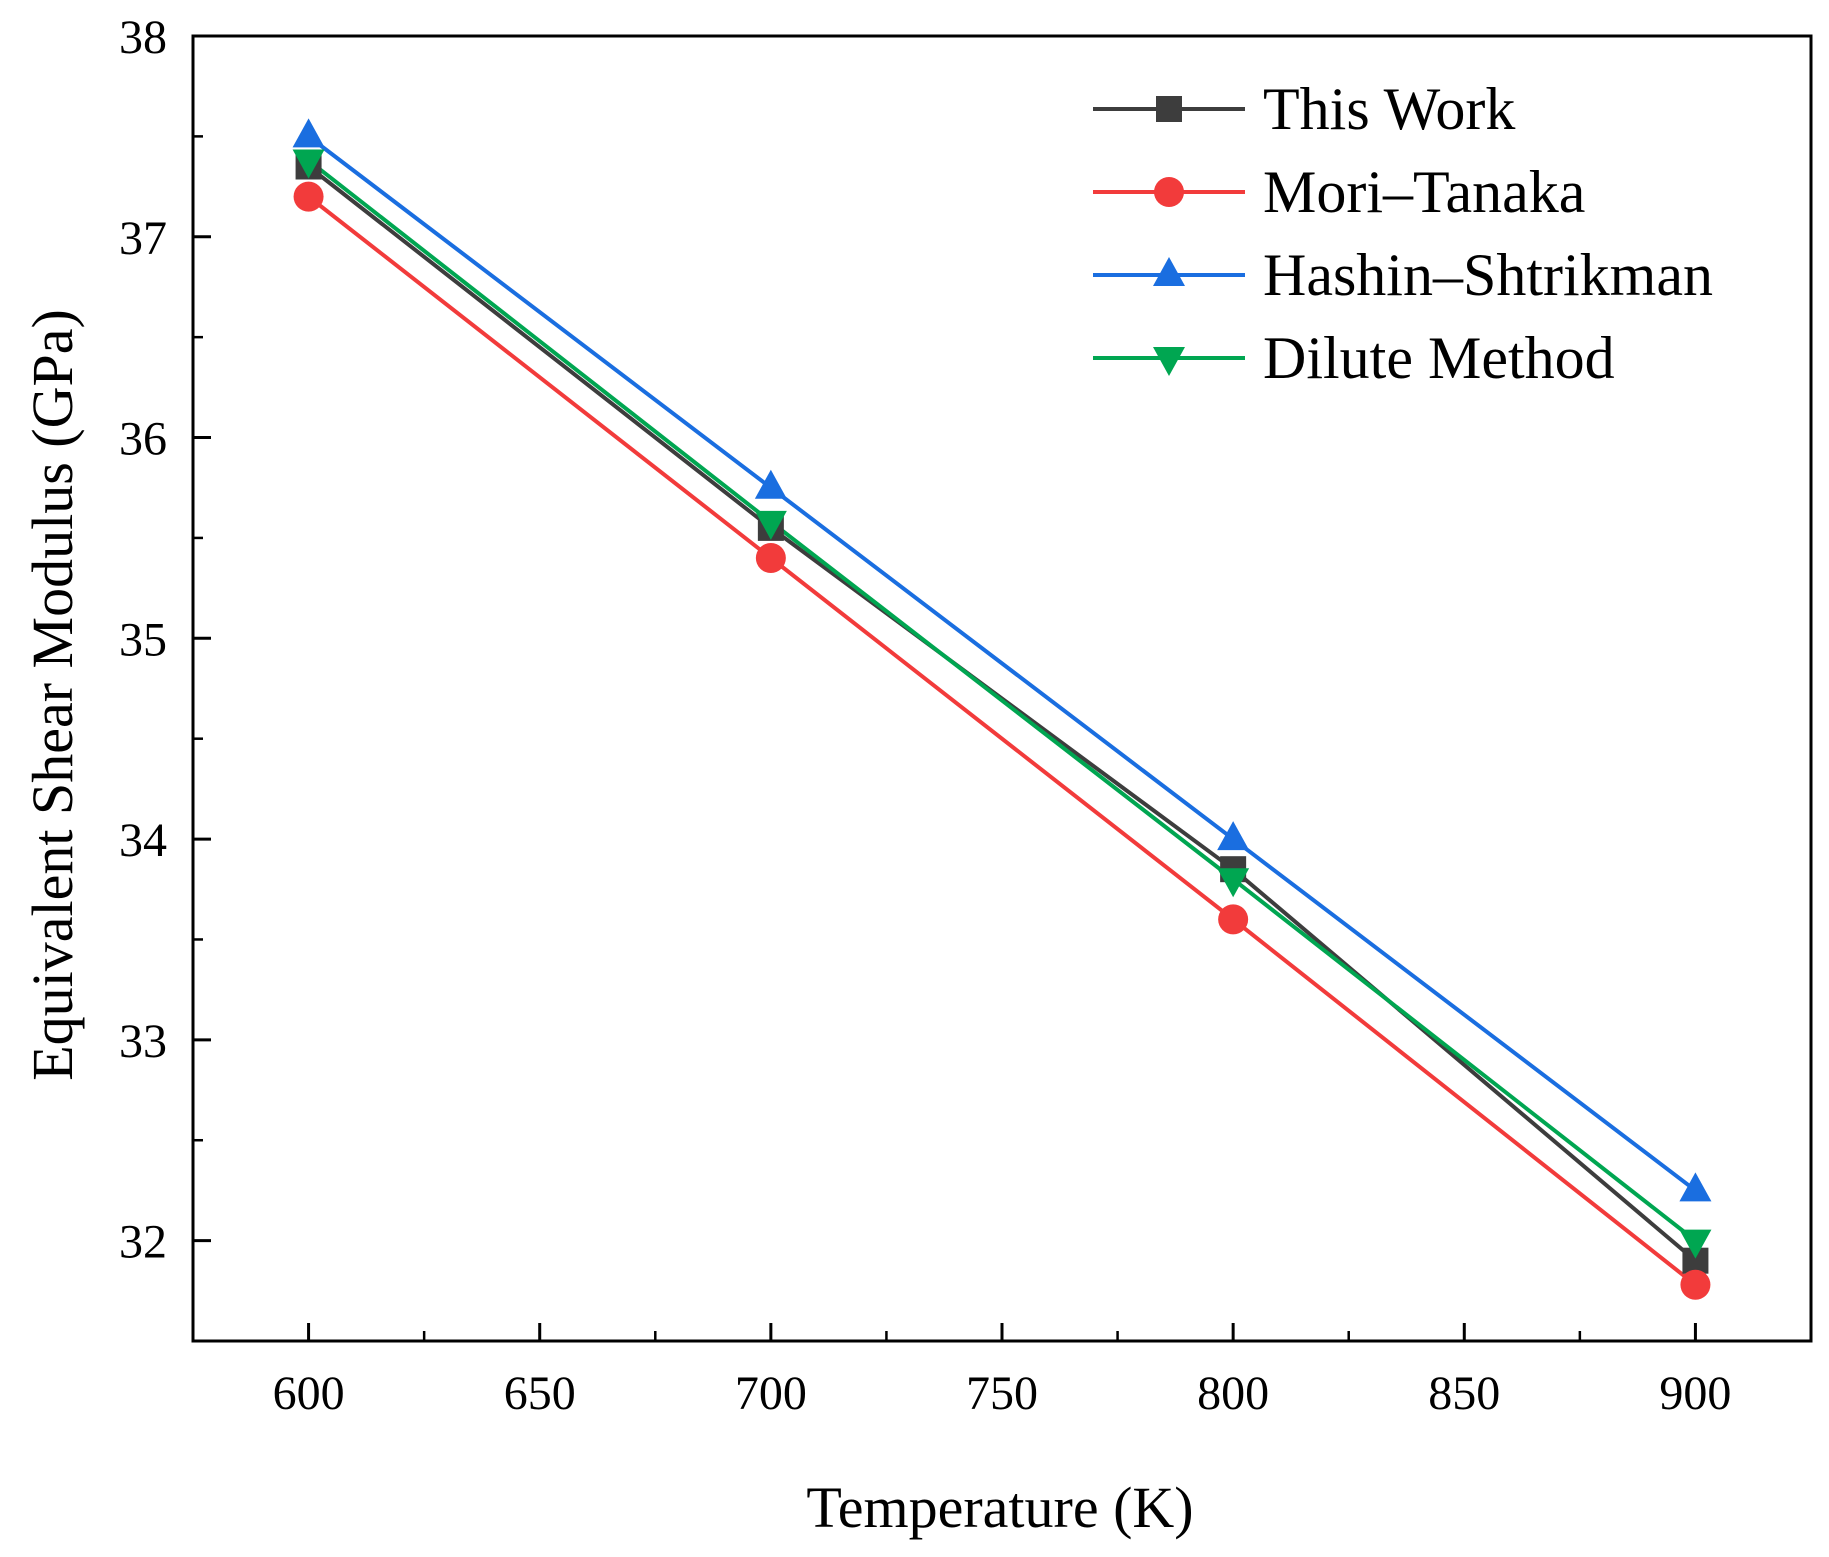 This screenshot has width=1829, height=1557. What do you see at coordinates (143, 37) in the screenshot?
I see `y-tick-label: 38` at bounding box center [143, 37].